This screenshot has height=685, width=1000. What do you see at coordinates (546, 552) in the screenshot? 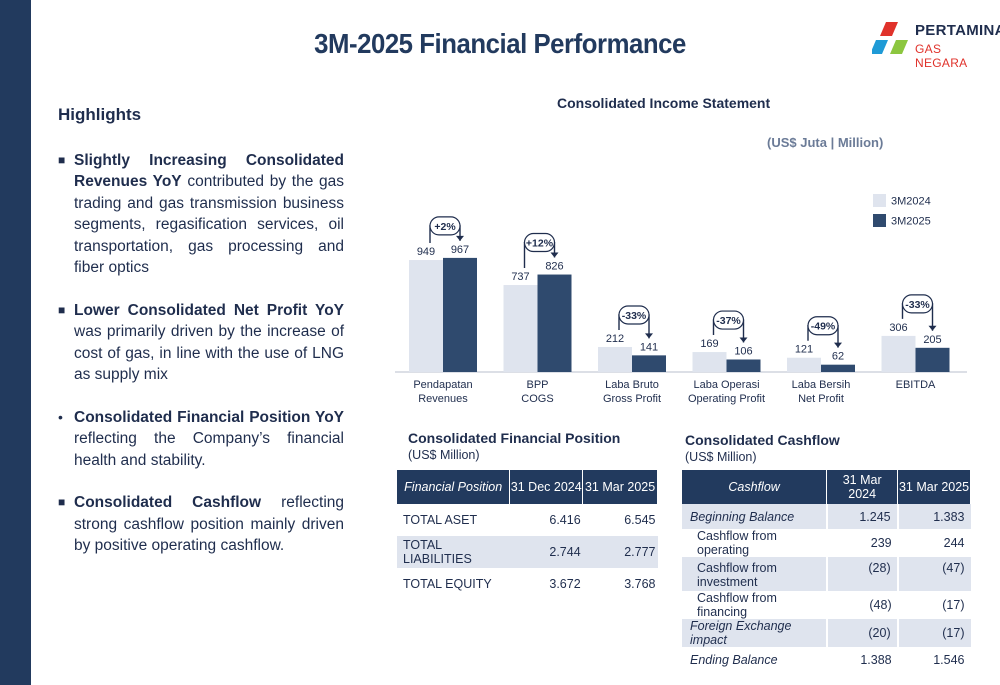
I see `row-value: 2.744` at bounding box center [546, 552].